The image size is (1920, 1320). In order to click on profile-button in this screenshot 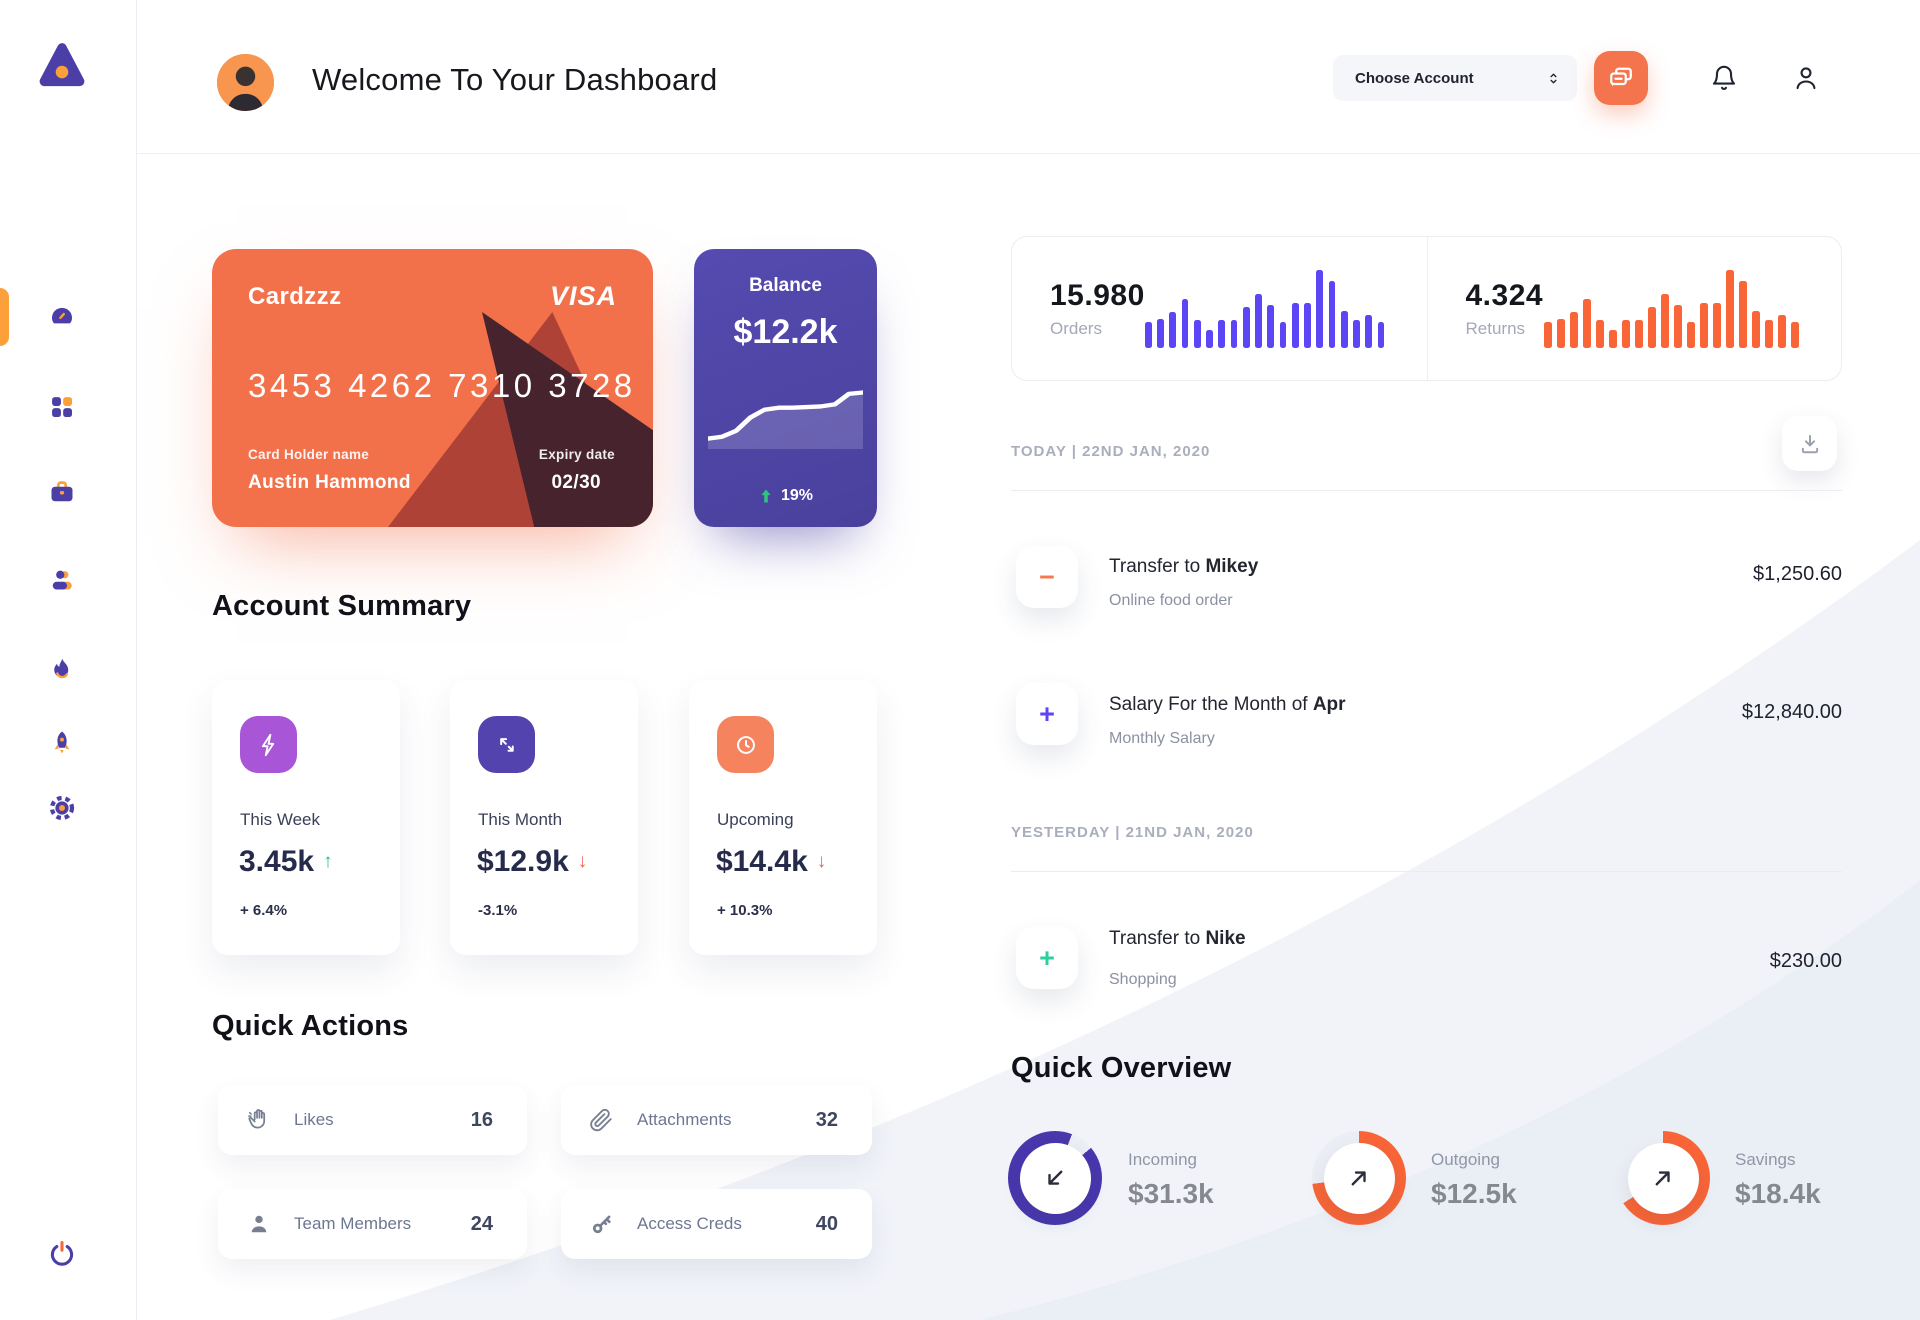, I will do `click(1806, 78)`.